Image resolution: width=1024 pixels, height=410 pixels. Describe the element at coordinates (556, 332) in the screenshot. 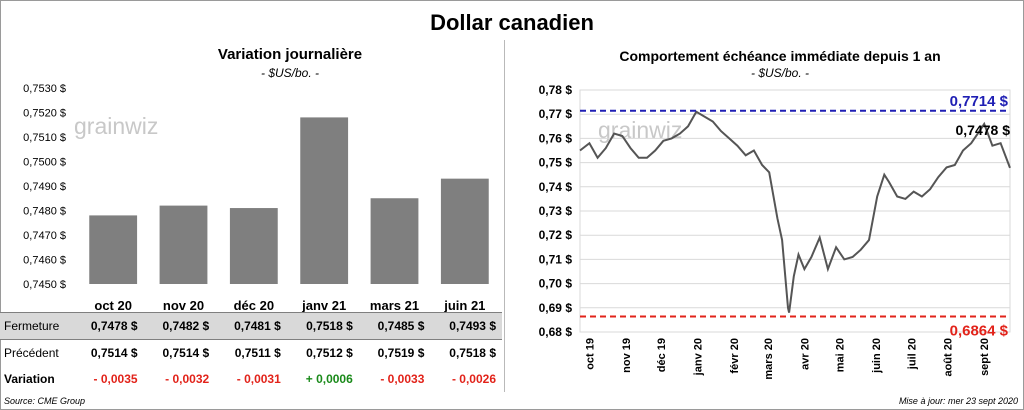

I see `y-tick-label: 0,68 $` at that location.